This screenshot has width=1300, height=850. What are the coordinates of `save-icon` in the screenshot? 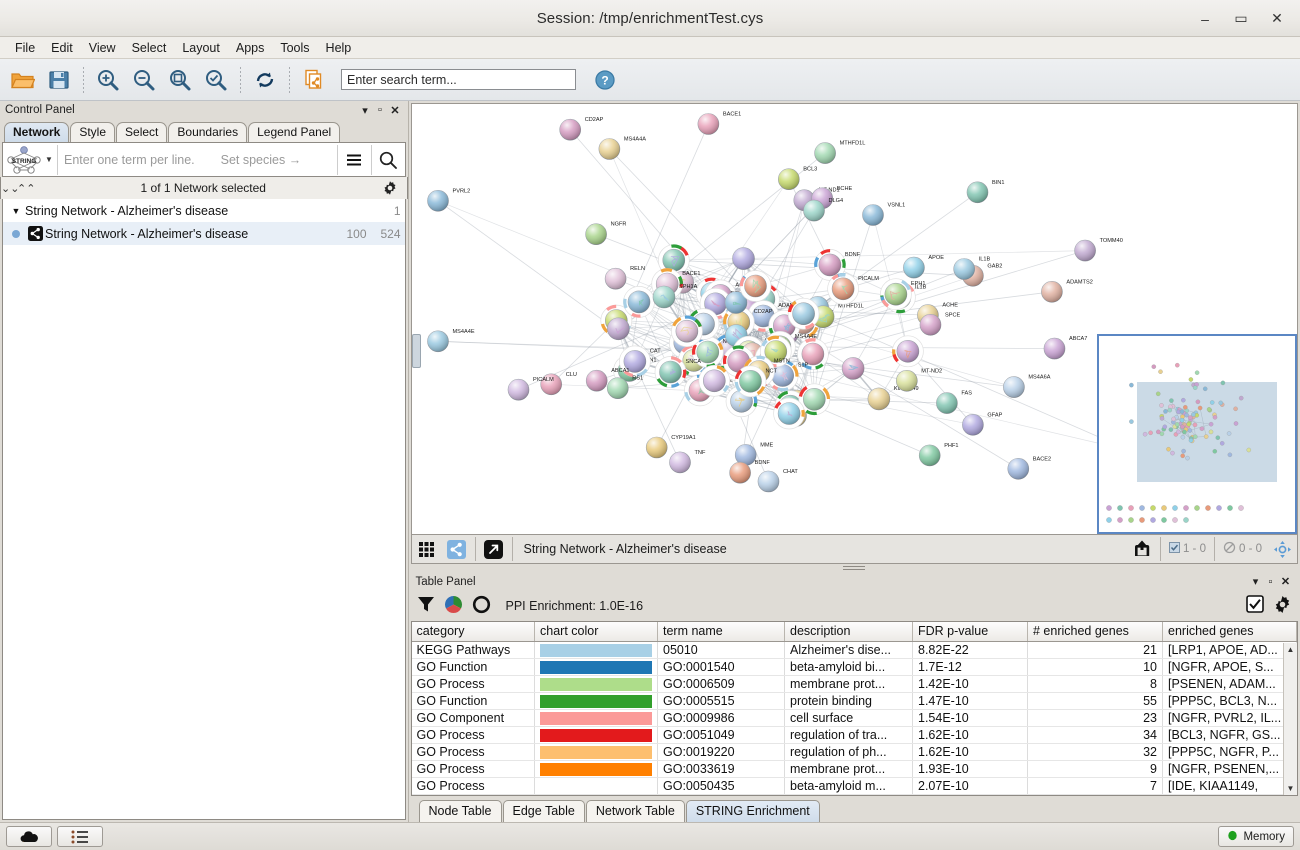 It's located at (59, 80).